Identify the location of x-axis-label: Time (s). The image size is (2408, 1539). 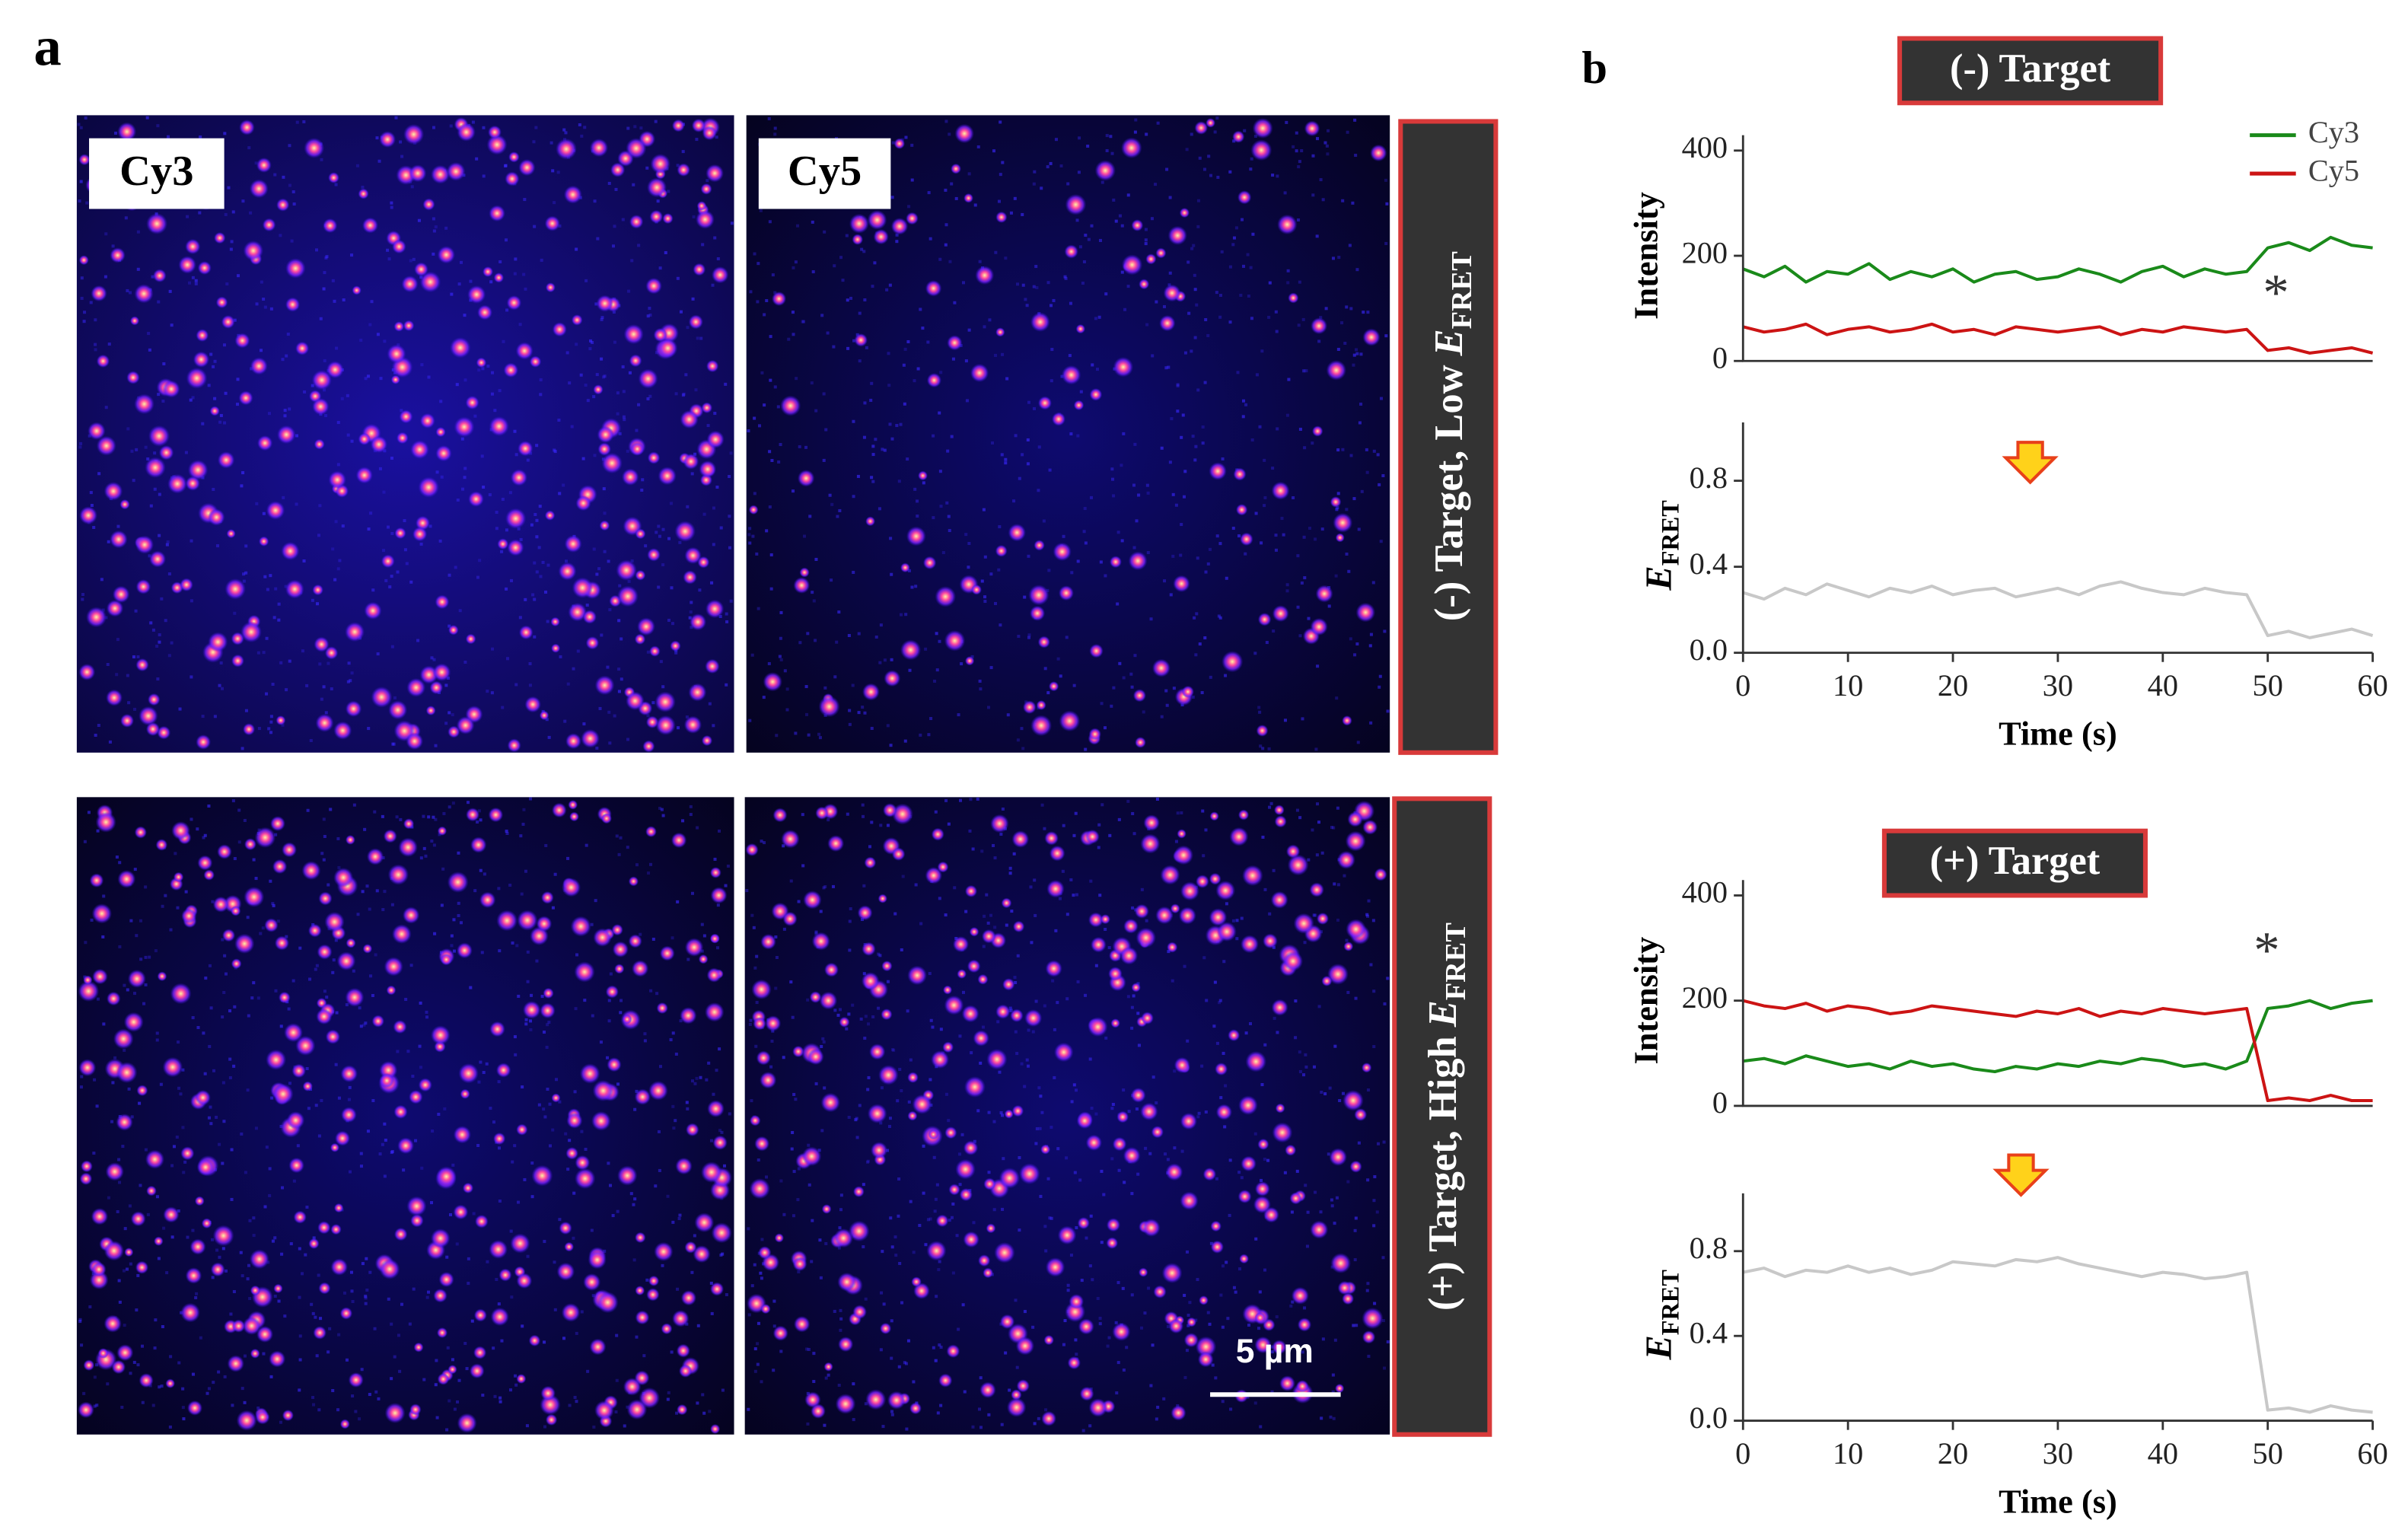
(2058, 1502).